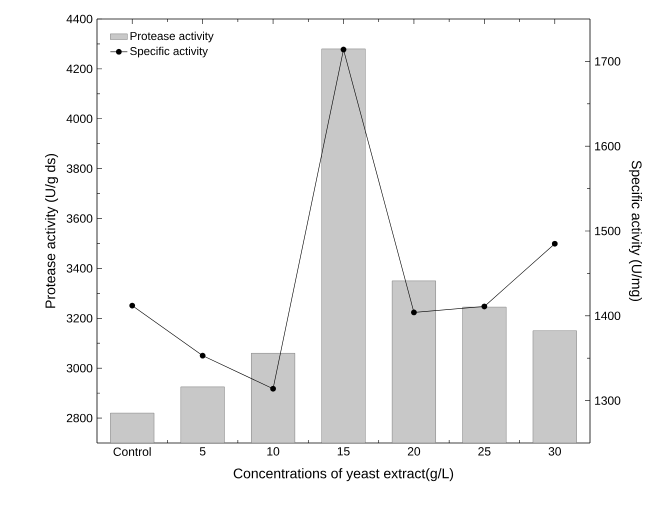  I want to click on y-axis-title: Protease activity (U/g ds), so click(51, 231).